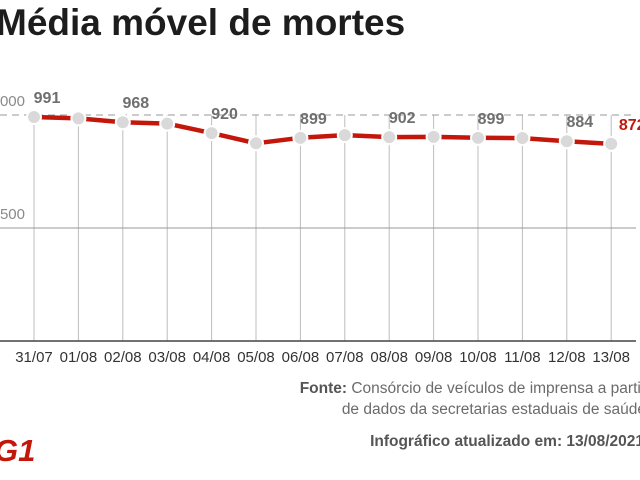 Image resolution: width=640 pixels, height=480 pixels. What do you see at coordinates (167, 357) in the screenshot?
I see `x-tick-label: 03/08` at bounding box center [167, 357].